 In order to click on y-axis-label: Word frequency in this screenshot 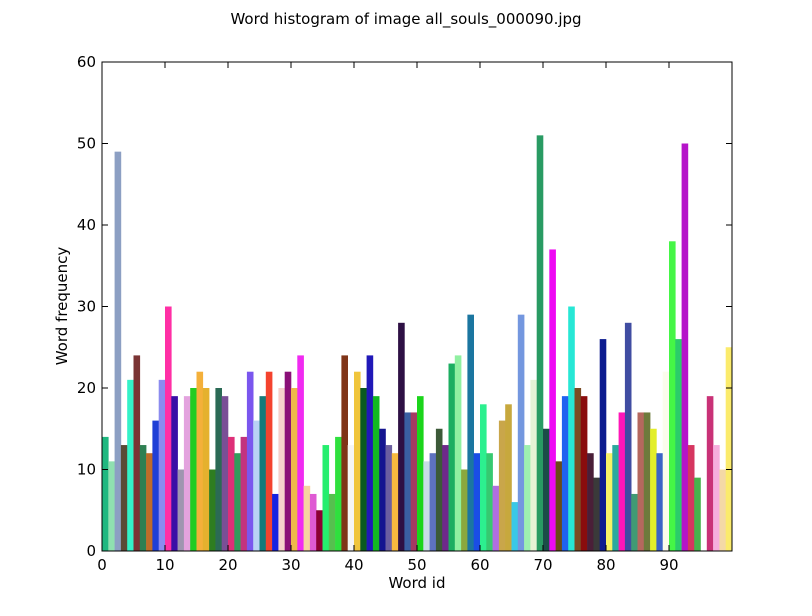, I will do `click(62, 306)`.